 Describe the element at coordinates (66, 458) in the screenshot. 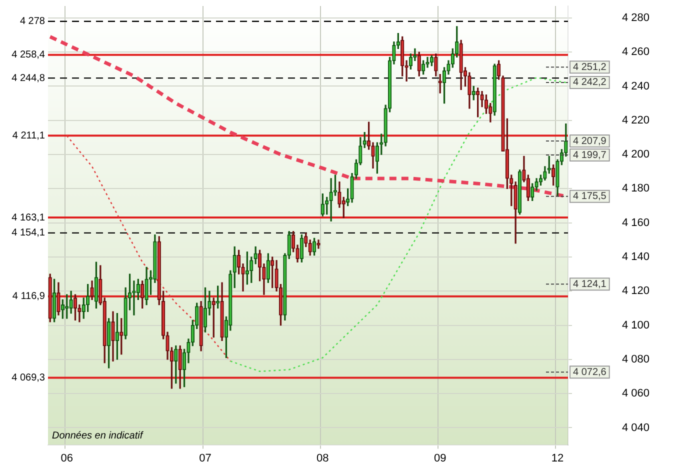

I see `x-tick-label: 06` at that location.